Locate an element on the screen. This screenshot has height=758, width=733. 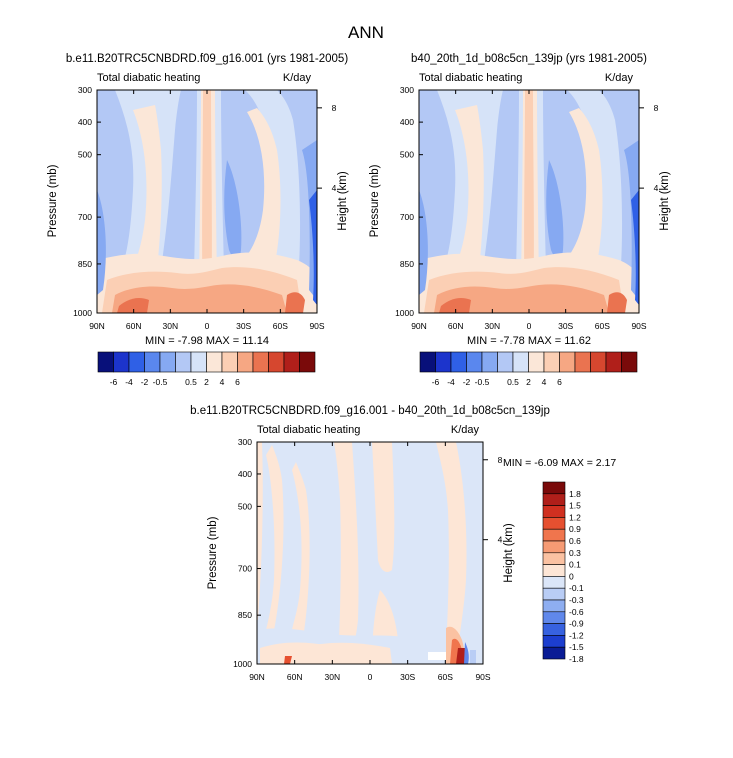
panel-b-stats: MIN = -7.78 MAX = 11.62 is located at coordinates (529, 341).